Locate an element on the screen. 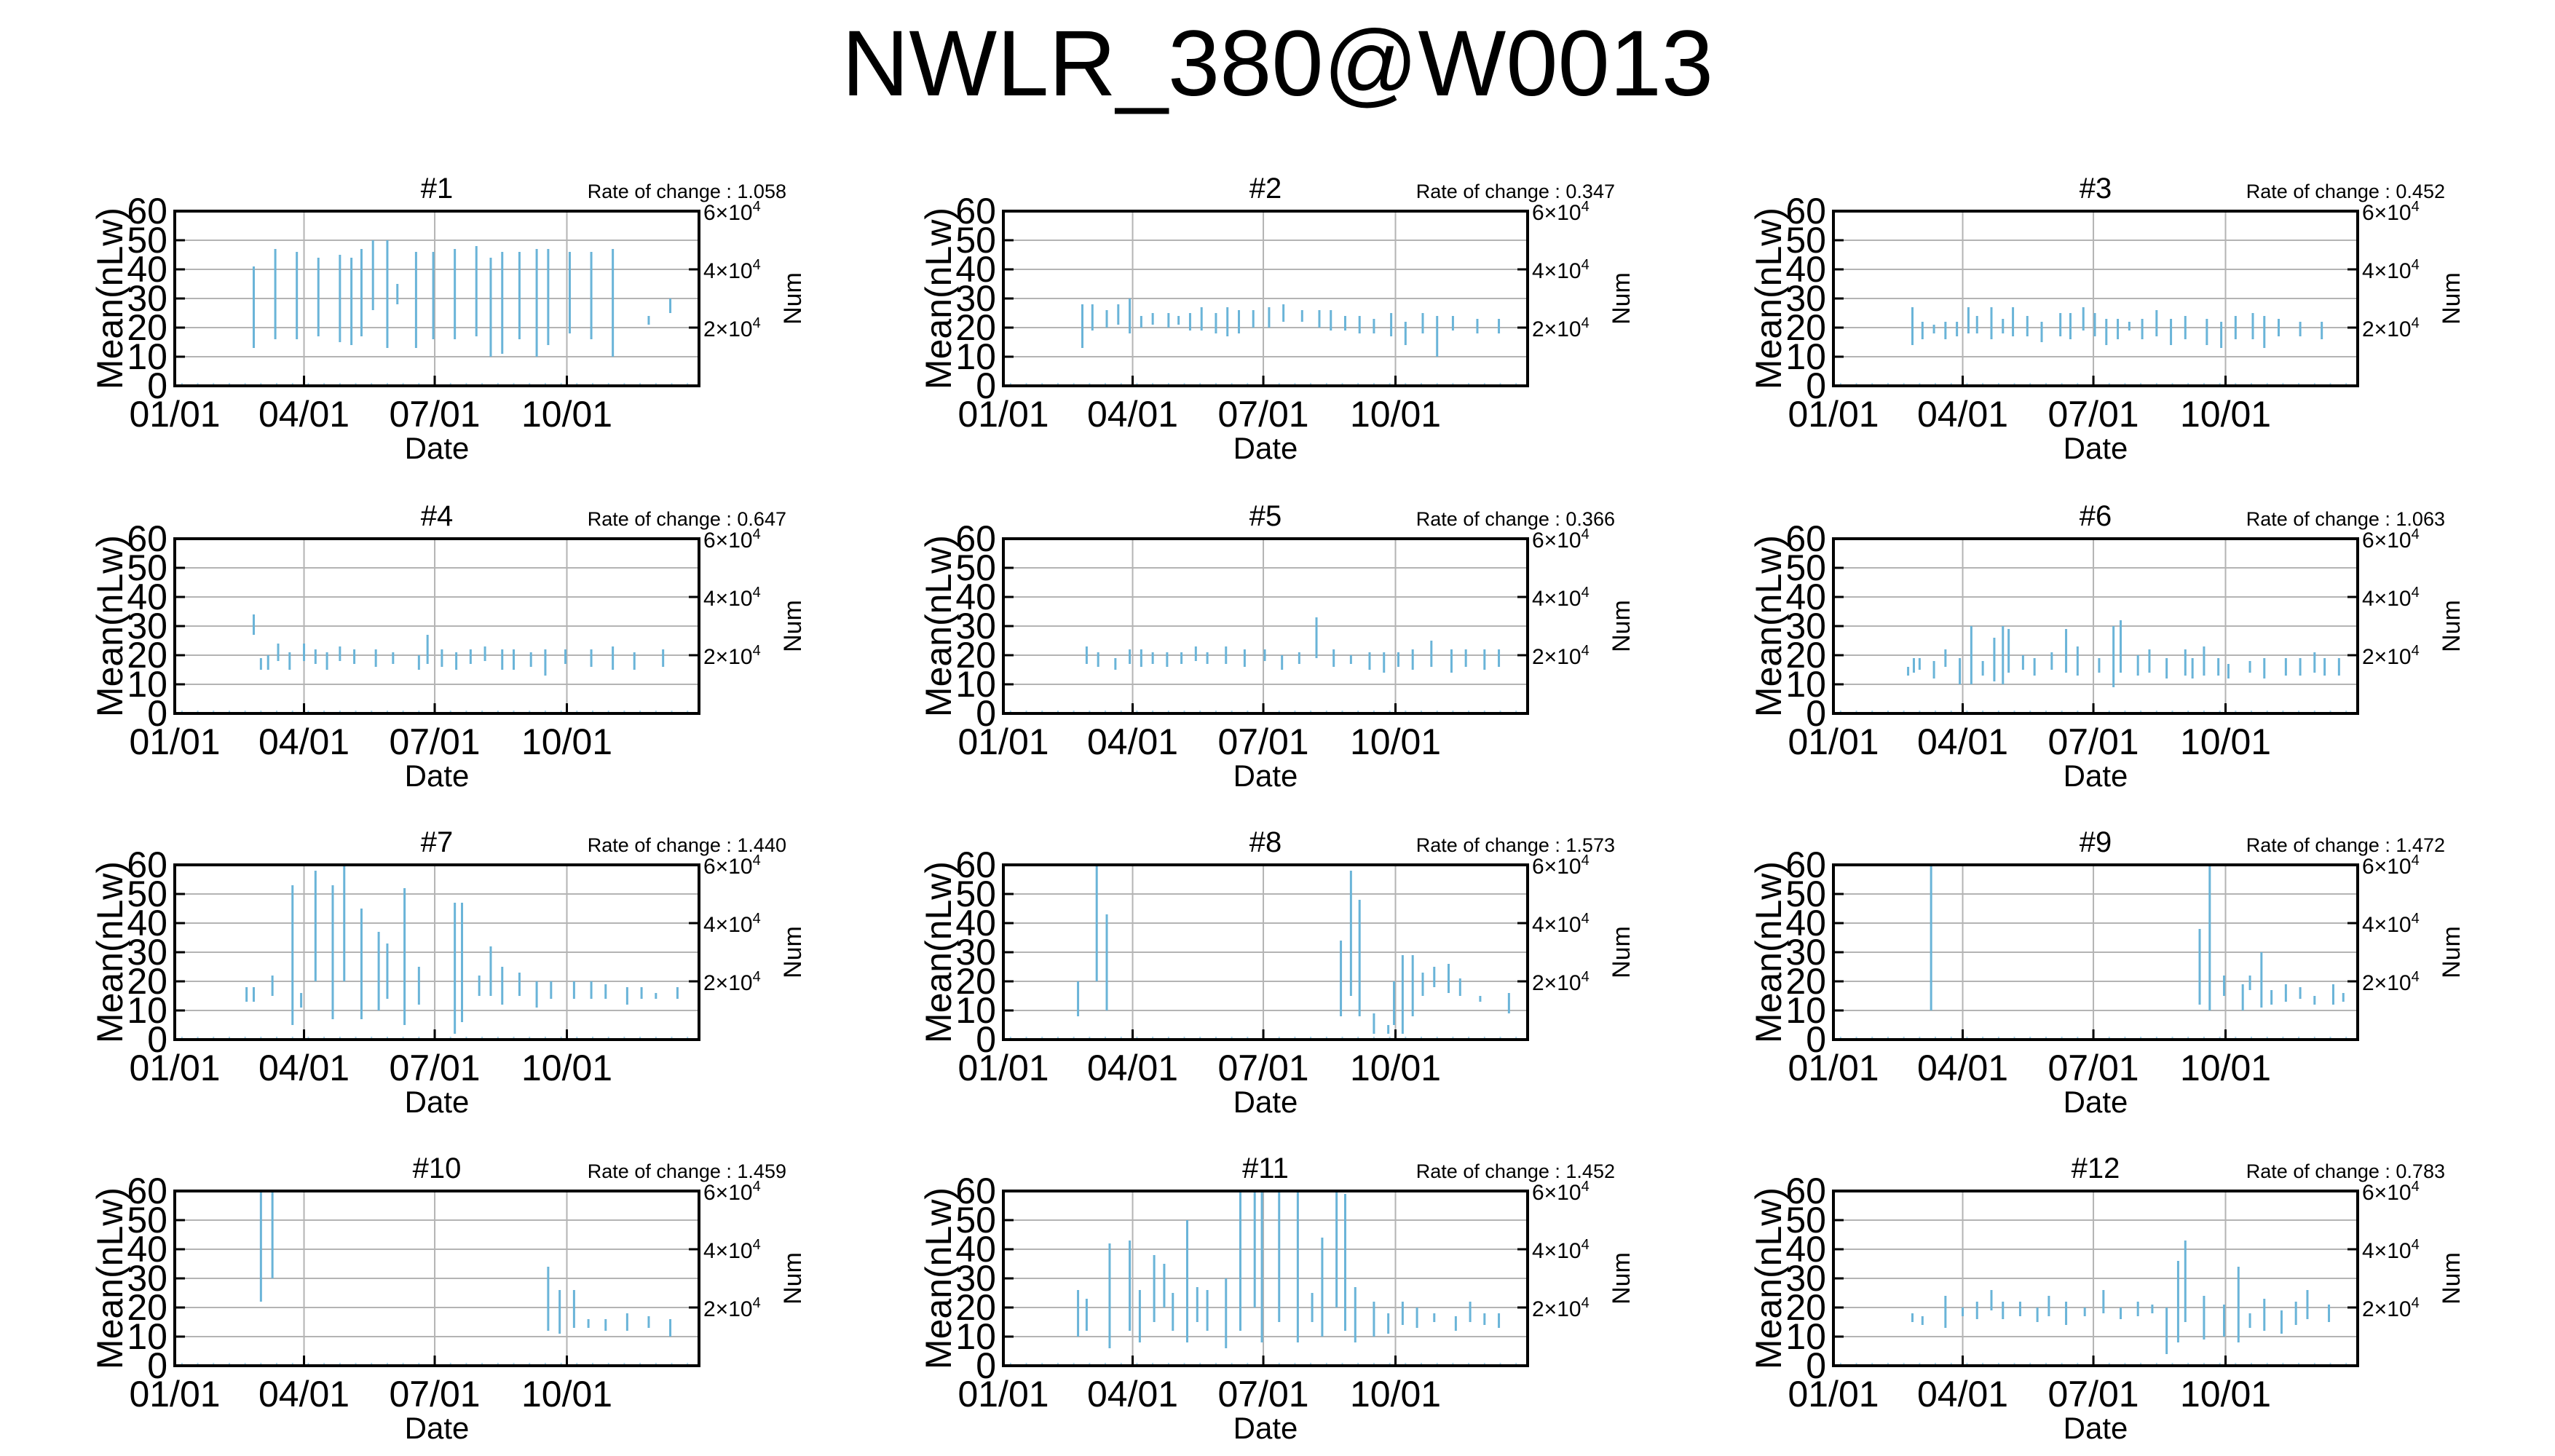 The width and height of the screenshot is (2555, 1456). rate-of-change: Rate of change : 0.647 is located at coordinates (687, 519).